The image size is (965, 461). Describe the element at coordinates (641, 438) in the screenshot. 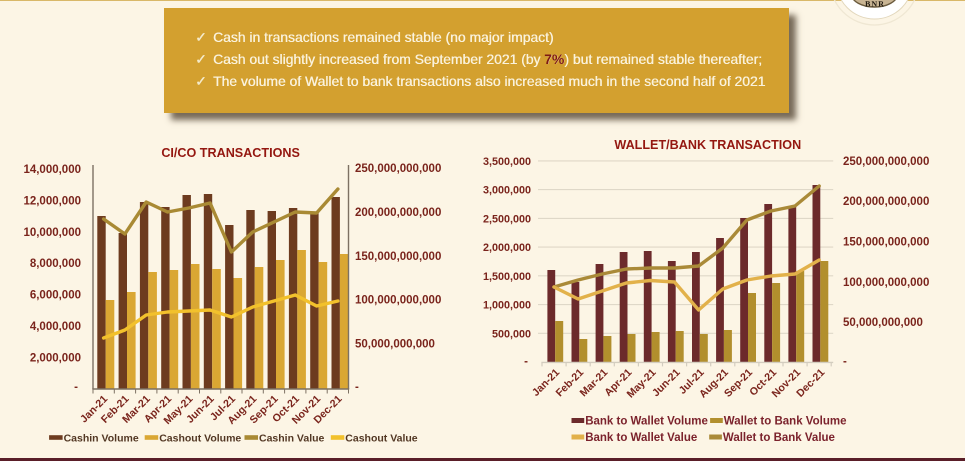

I see `svg-text: Bank to Wallet Value` at that location.